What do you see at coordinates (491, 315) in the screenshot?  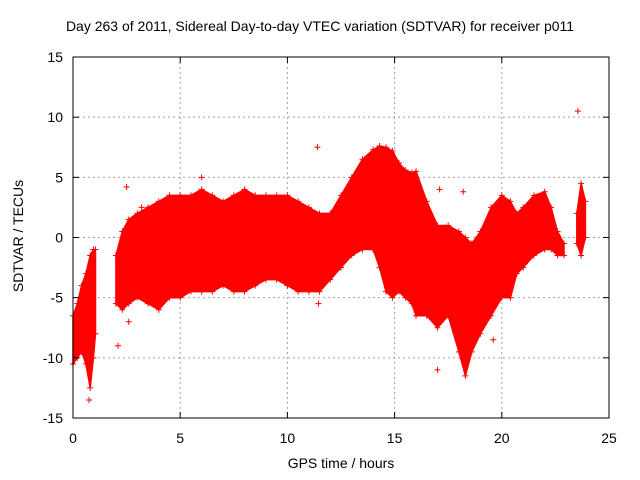 I see `envelope-marker-1-40-low` at bounding box center [491, 315].